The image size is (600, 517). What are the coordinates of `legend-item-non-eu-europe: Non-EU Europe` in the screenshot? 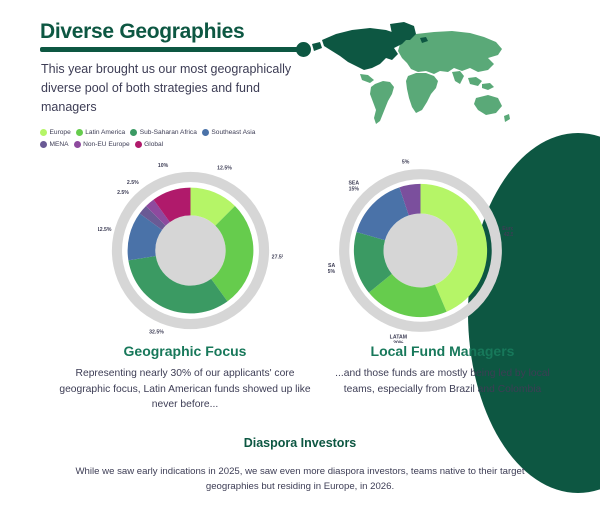 It's located at (101, 144).